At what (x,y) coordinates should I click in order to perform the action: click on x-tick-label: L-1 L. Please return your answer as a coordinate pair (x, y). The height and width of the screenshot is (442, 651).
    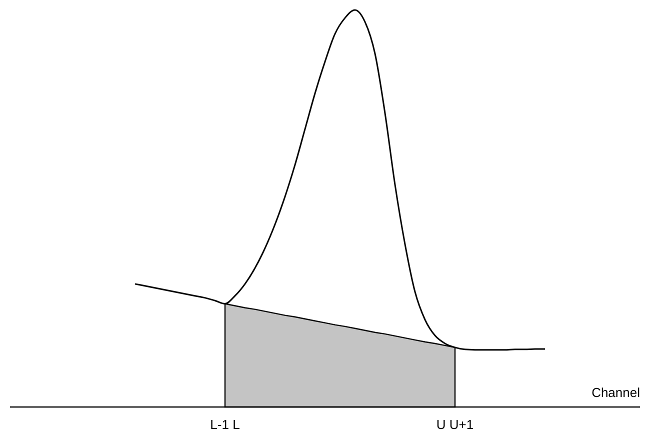
    Looking at the image, I should click on (225, 424).